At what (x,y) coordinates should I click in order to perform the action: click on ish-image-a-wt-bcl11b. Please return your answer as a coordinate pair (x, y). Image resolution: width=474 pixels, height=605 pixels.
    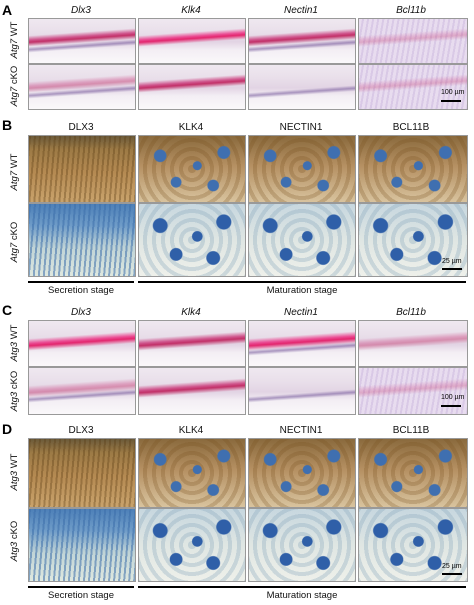
    Looking at the image, I should click on (413, 41).